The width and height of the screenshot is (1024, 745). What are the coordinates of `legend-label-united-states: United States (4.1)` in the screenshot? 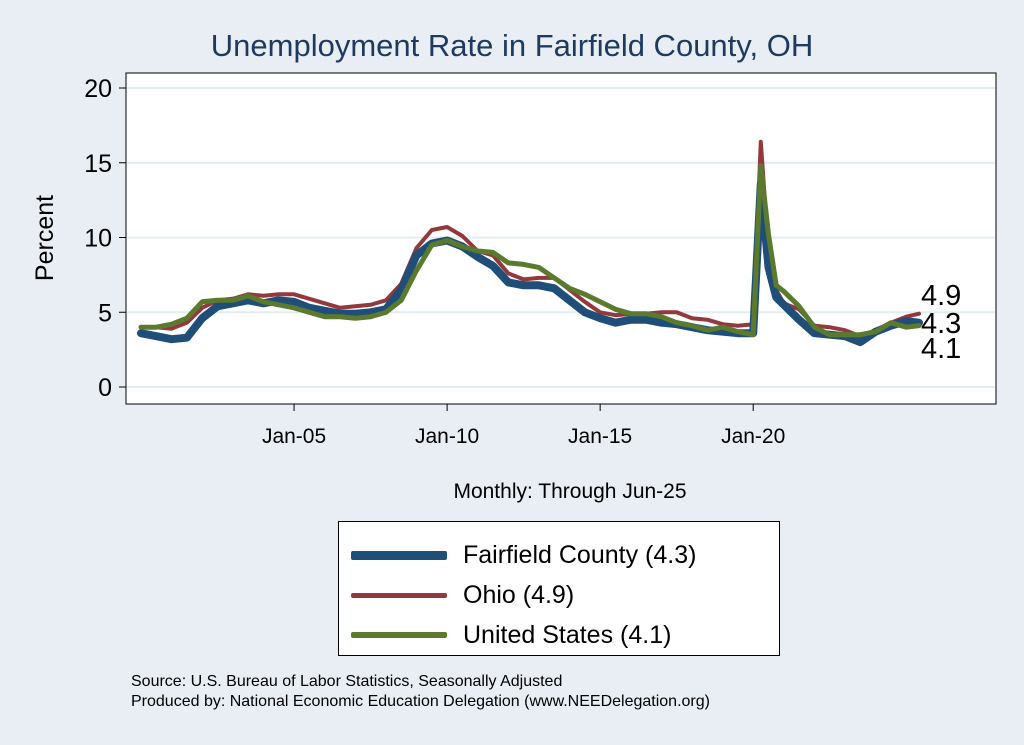 It's located at (567, 634).